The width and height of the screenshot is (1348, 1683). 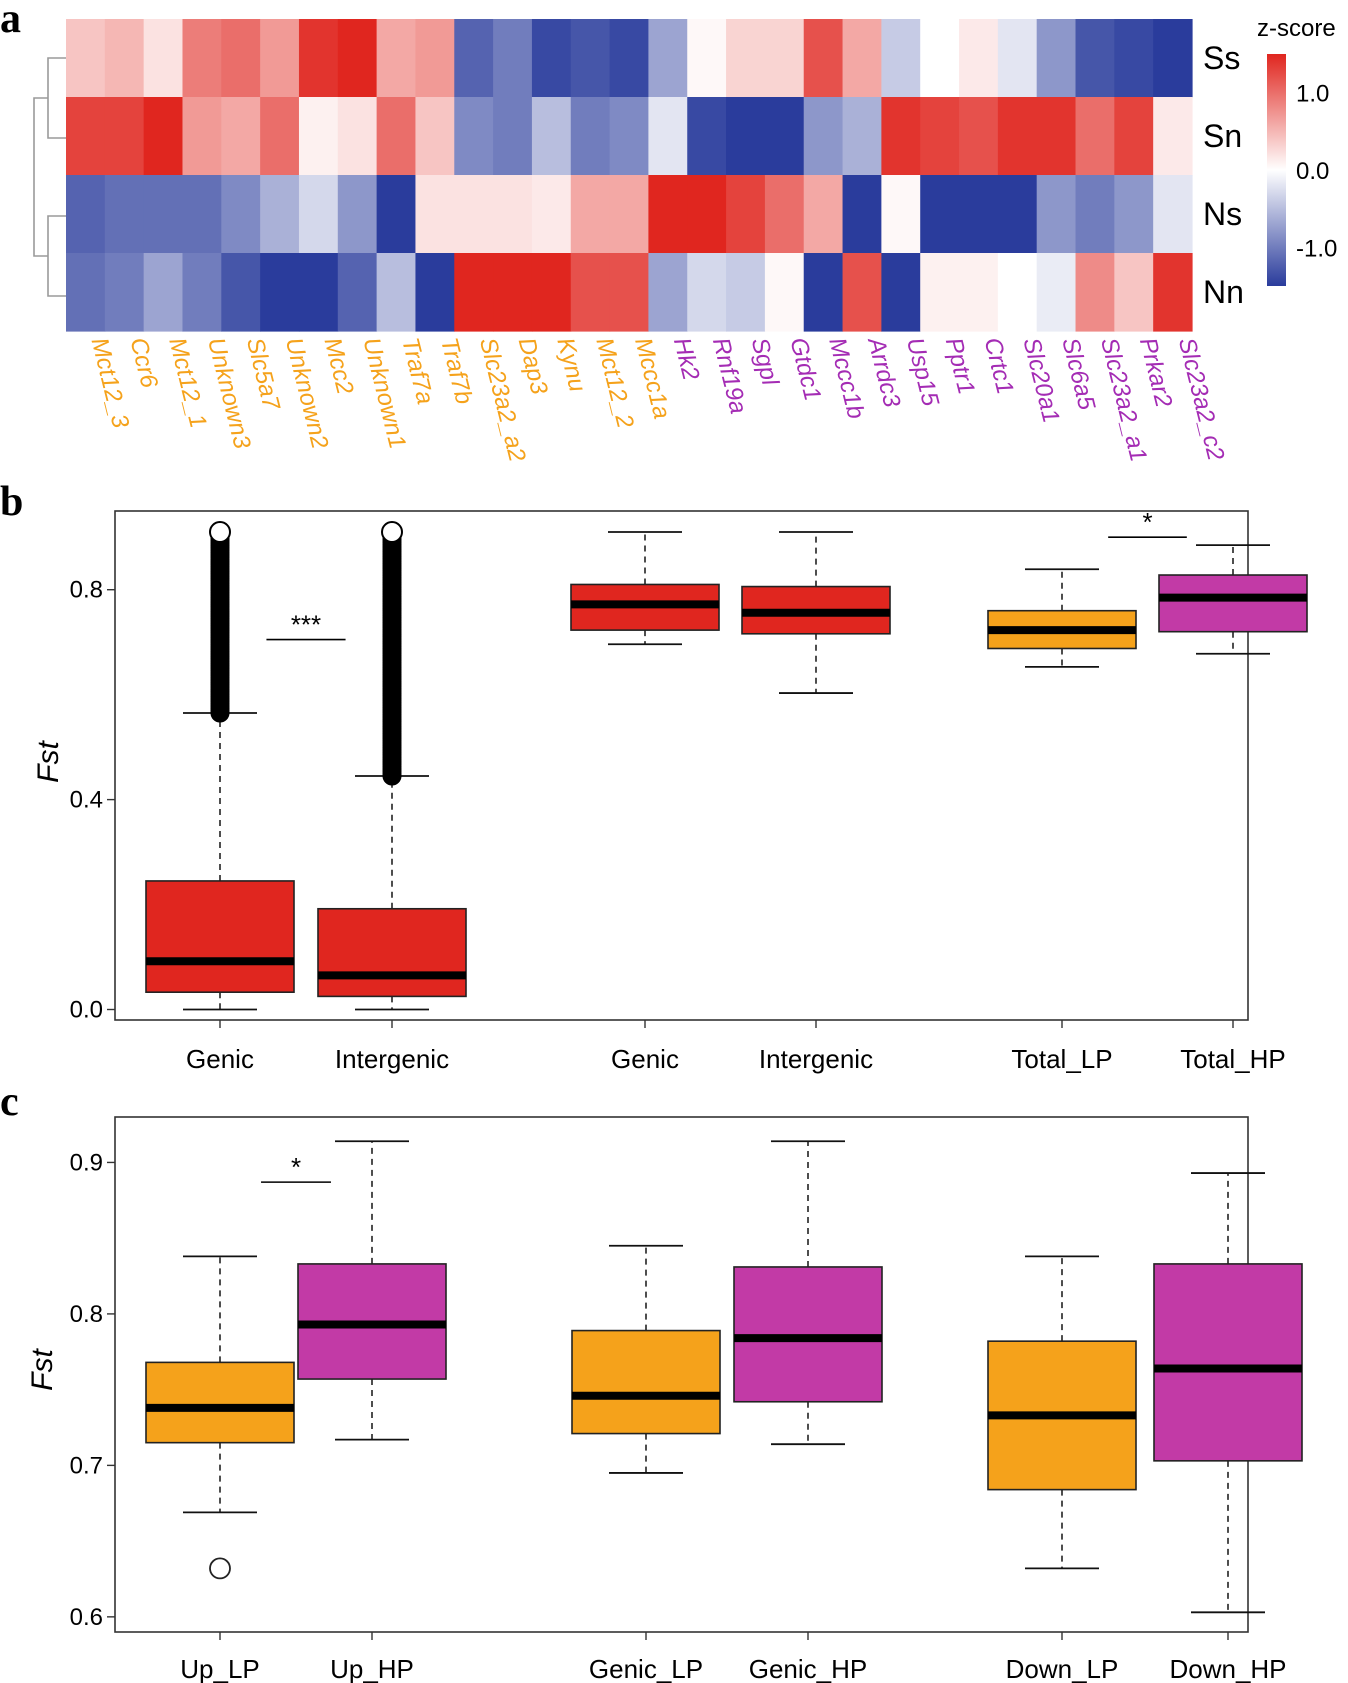 What do you see at coordinates (960, 366) in the screenshot?
I see `column-label: Pptr1` at bounding box center [960, 366].